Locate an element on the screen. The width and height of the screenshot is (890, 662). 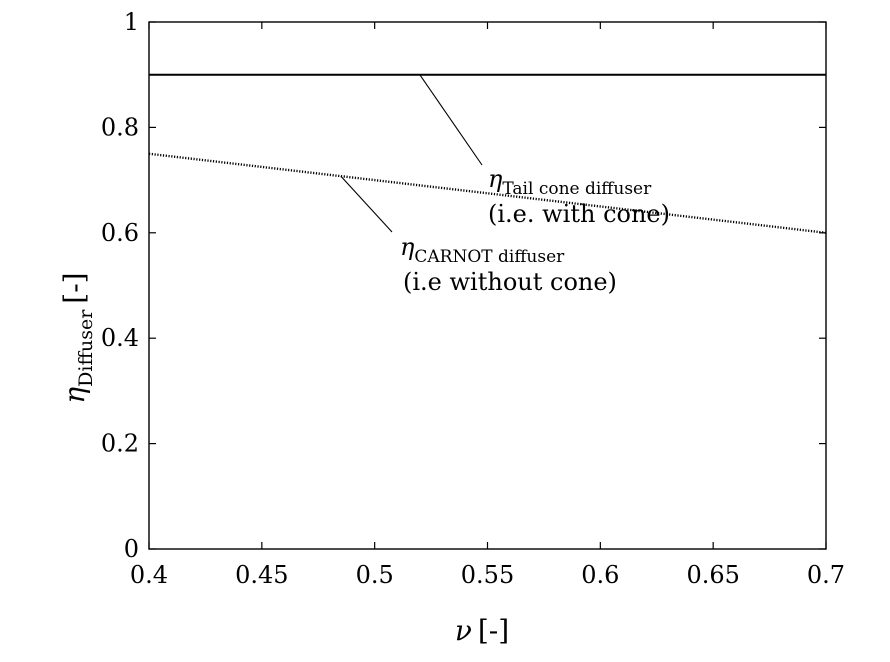
y-tick-label: 0.8 is located at coordinates (120, 127).